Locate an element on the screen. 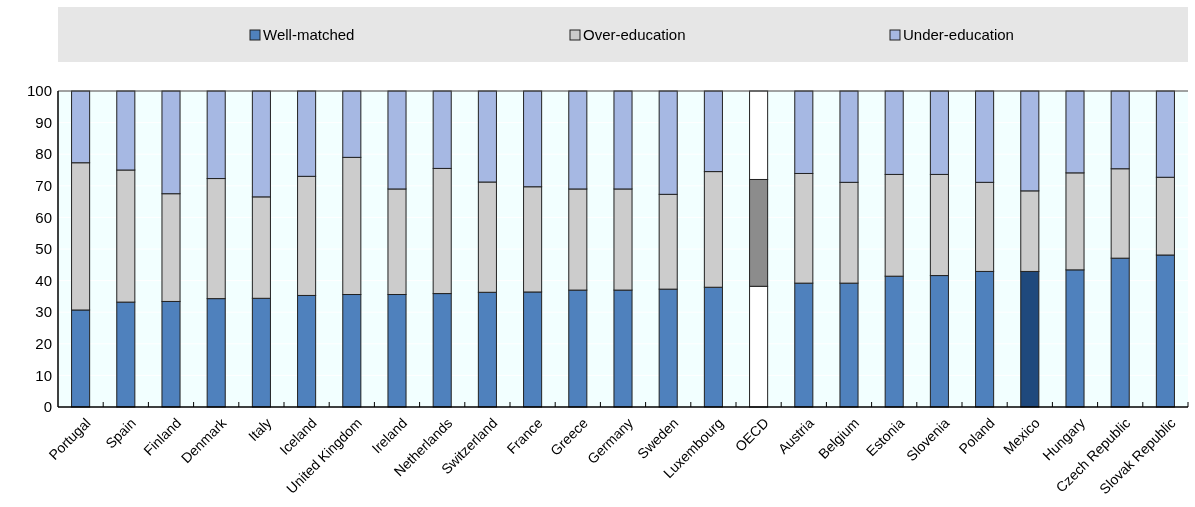 The width and height of the screenshot is (1195, 507). y-tick-label: 100 is located at coordinates (39, 91).